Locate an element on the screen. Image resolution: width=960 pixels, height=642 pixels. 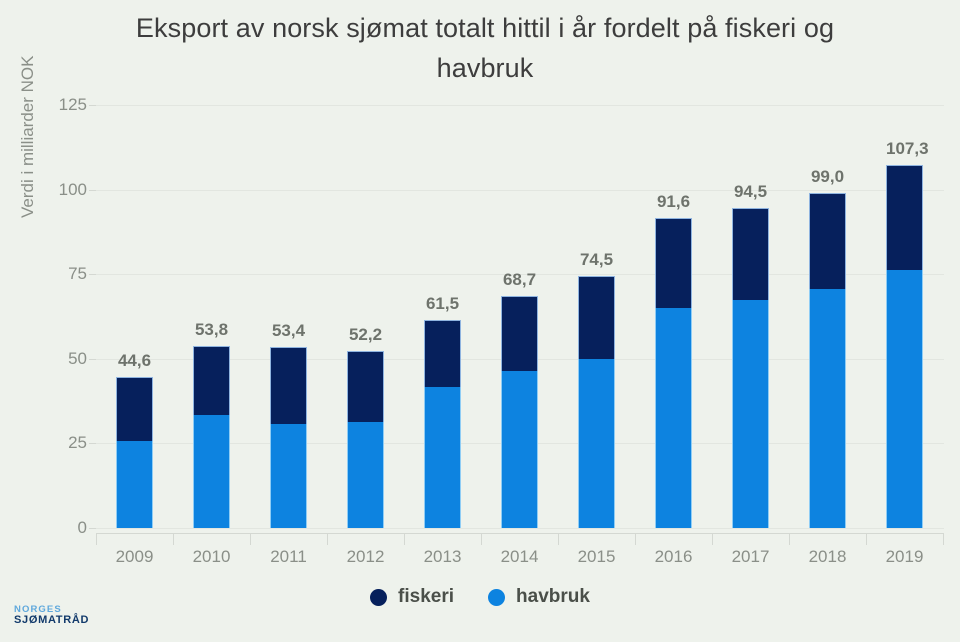
bar-slot: 94,5 is located at coordinates (750, 316).